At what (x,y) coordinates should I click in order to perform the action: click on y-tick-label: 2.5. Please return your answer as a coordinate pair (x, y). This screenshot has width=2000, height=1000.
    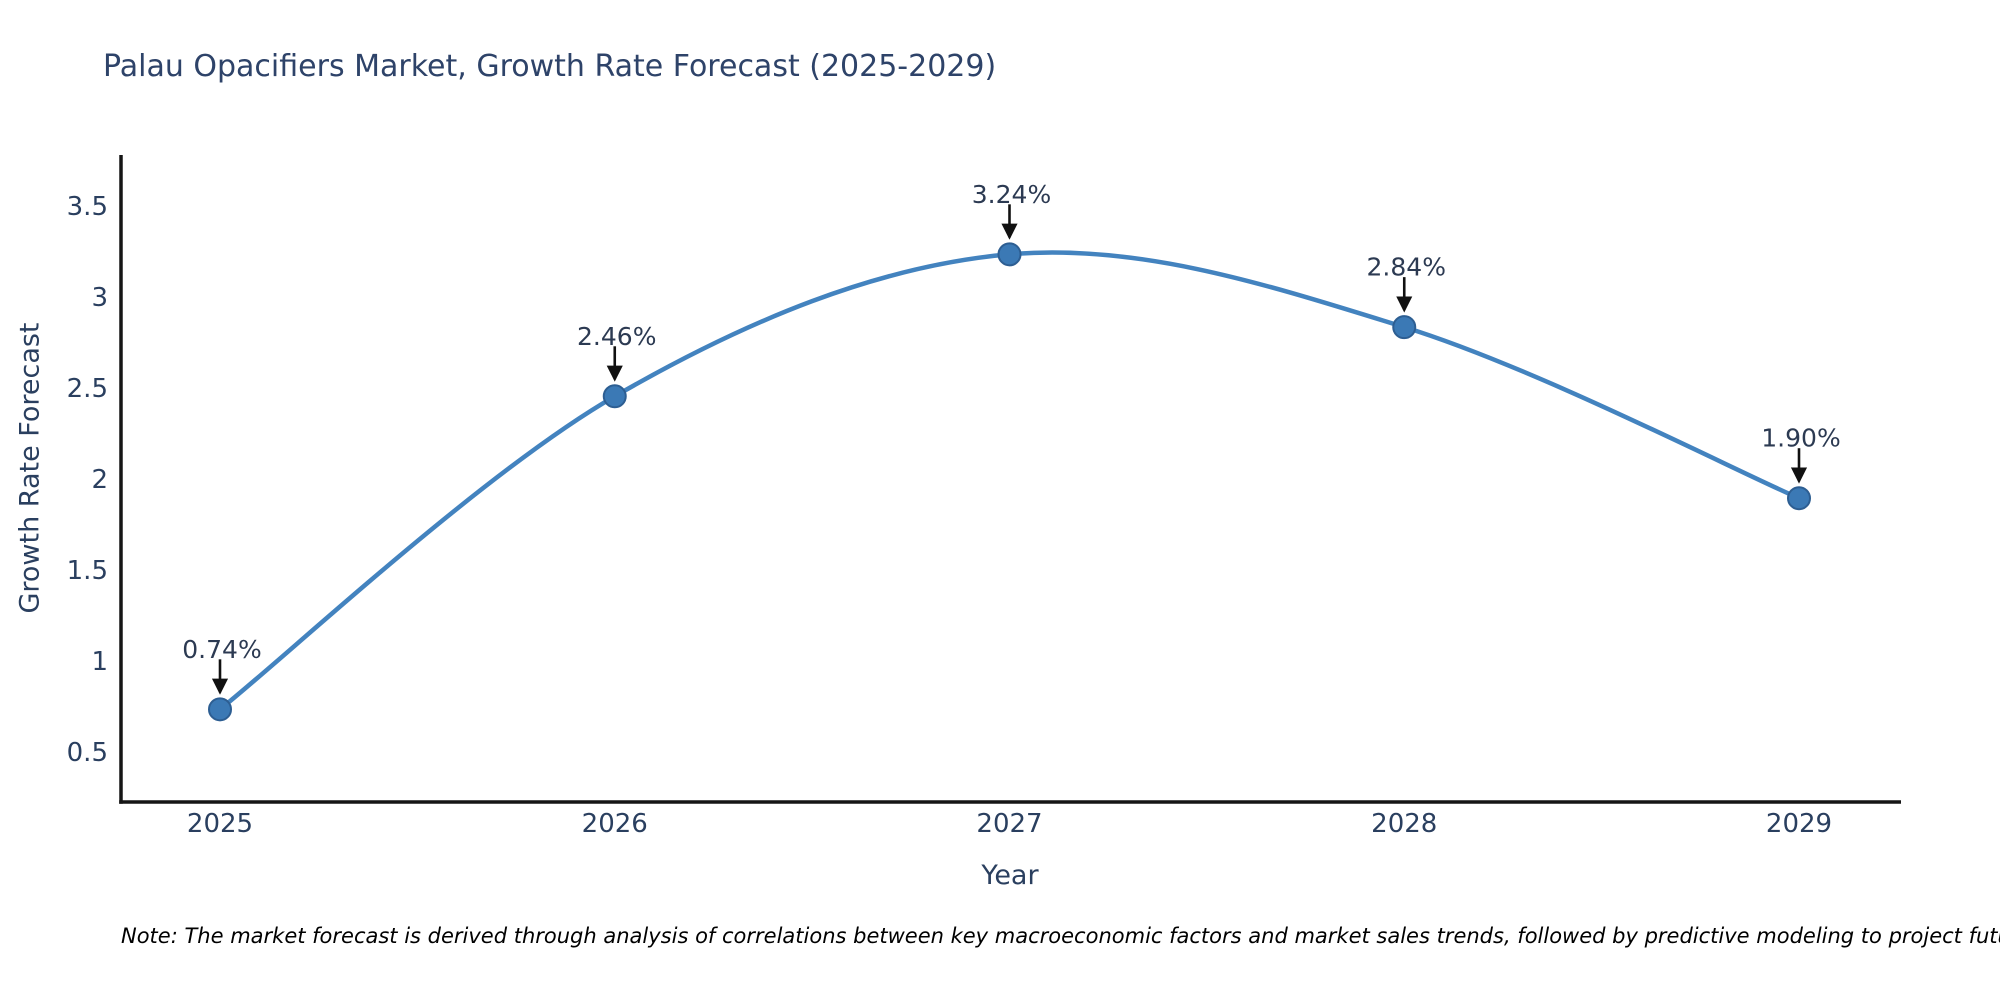
    Looking at the image, I should click on (87, 389).